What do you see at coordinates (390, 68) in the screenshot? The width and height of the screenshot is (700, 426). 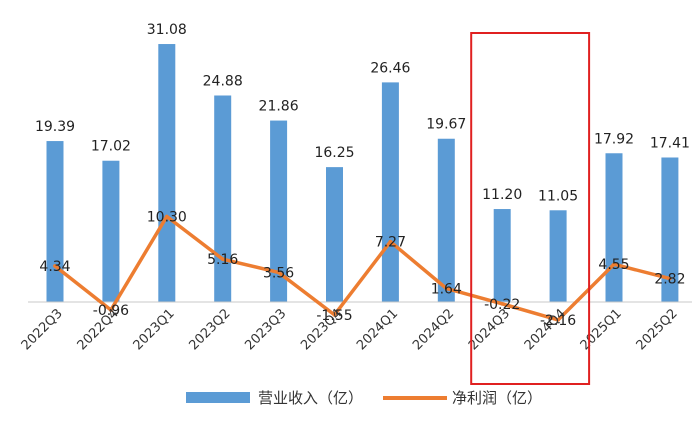 I see `bar-label-2024Q1: 26.46` at bounding box center [390, 68].